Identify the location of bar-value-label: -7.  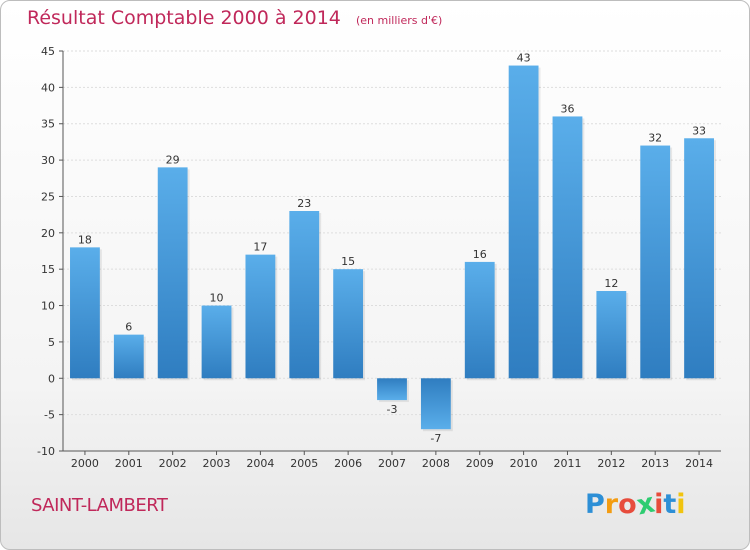
(435, 438).